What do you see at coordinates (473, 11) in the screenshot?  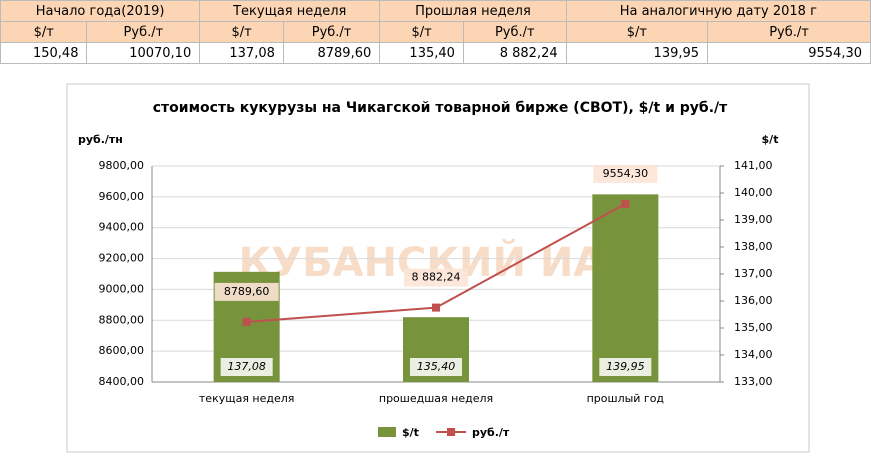 I see `table-cell: Прошлая неделя` at bounding box center [473, 11].